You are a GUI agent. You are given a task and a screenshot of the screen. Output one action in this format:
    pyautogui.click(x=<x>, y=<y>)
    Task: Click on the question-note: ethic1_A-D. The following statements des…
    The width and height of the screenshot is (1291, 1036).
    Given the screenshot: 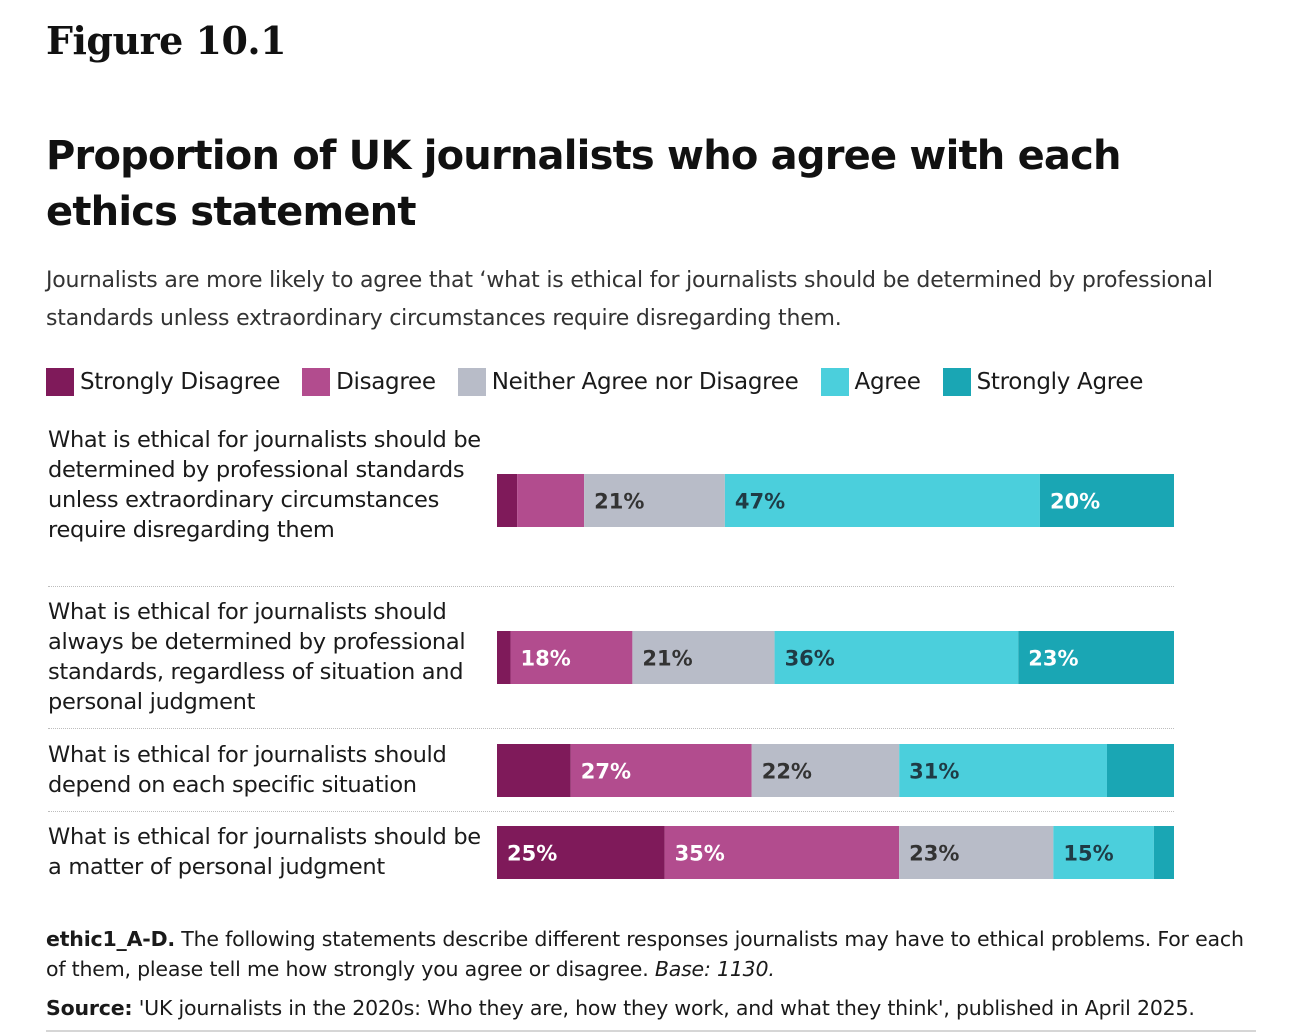 What is the action you would take?
    pyautogui.click(x=651, y=954)
    